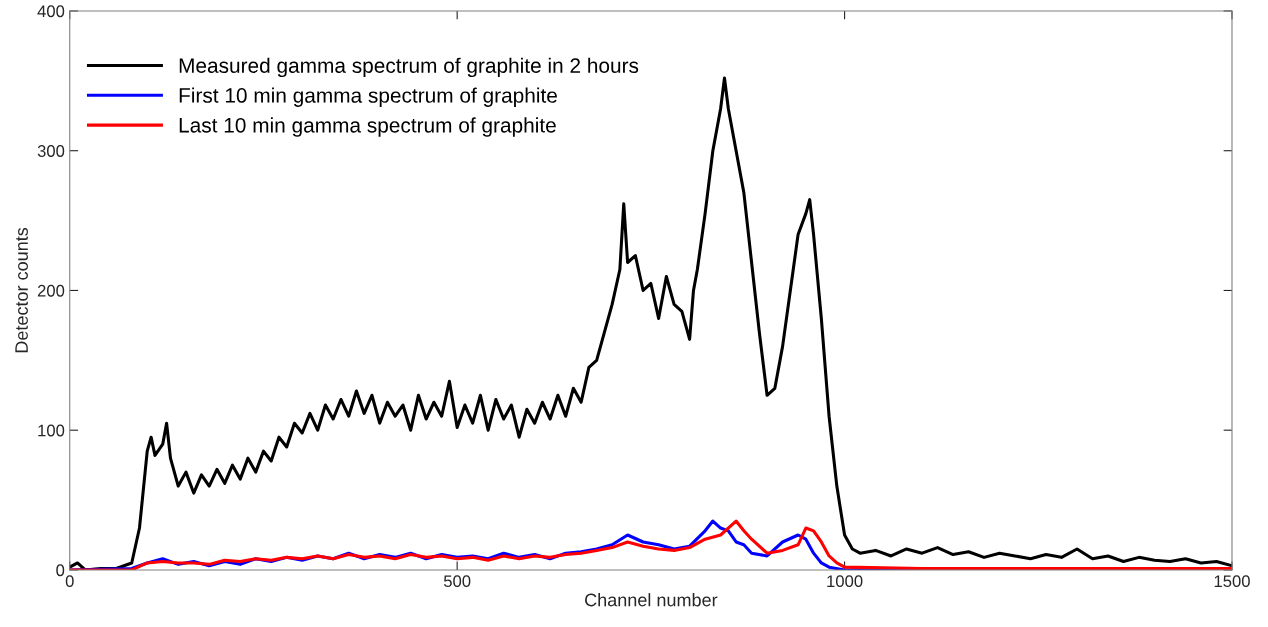 The height and width of the screenshot is (627, 1268). I want to click on y-tick-label: 200, so click(51, 290).